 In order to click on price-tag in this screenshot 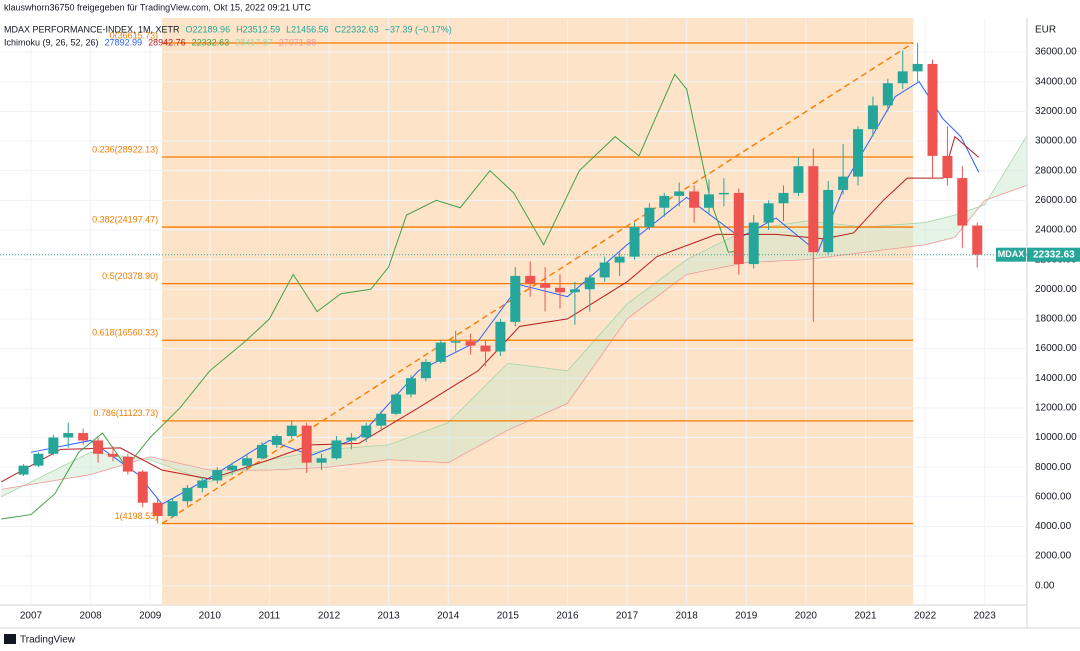, I will do `click(1053, 254)`.